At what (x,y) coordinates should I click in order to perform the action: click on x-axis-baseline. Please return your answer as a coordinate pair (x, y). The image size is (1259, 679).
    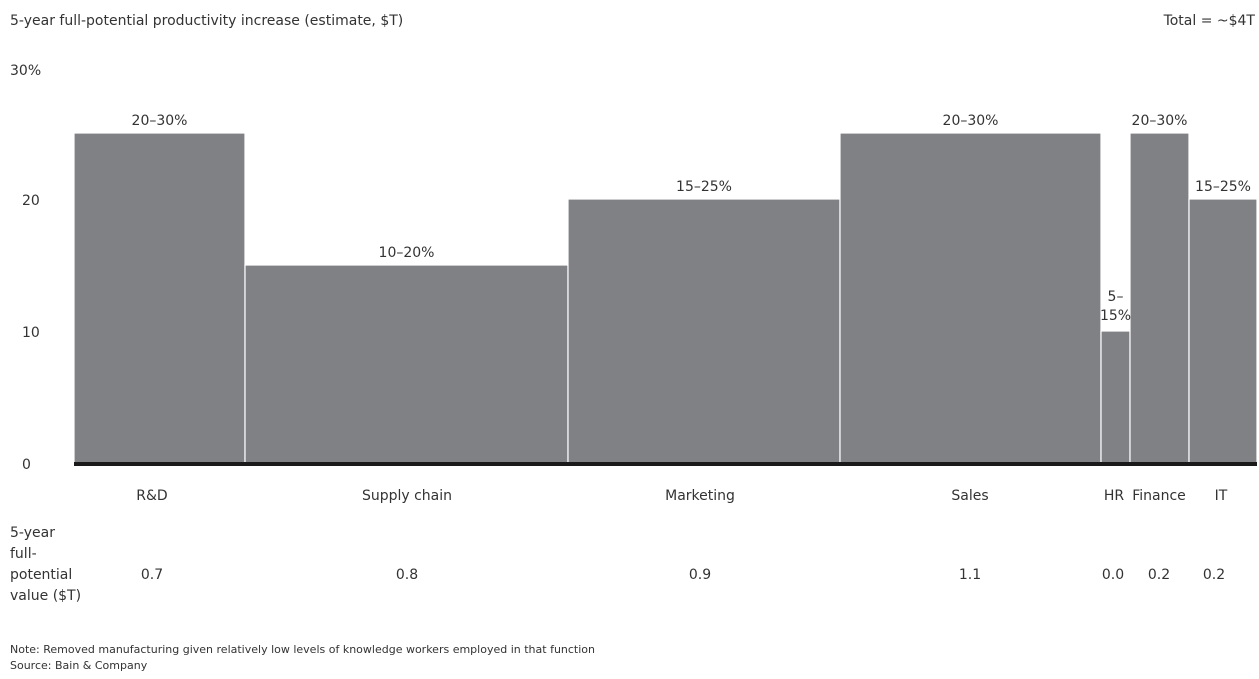
    Looking at the image, I should click on (665, 464).